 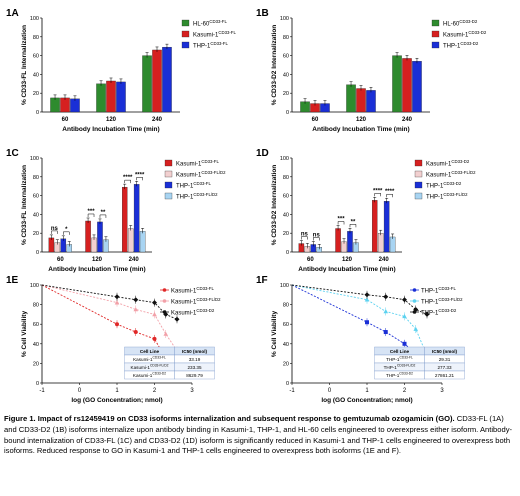 What do you see at coordinates (92, 212) in the screenshot?
I see `significance-label: ***` at bounding box center [92, 212].